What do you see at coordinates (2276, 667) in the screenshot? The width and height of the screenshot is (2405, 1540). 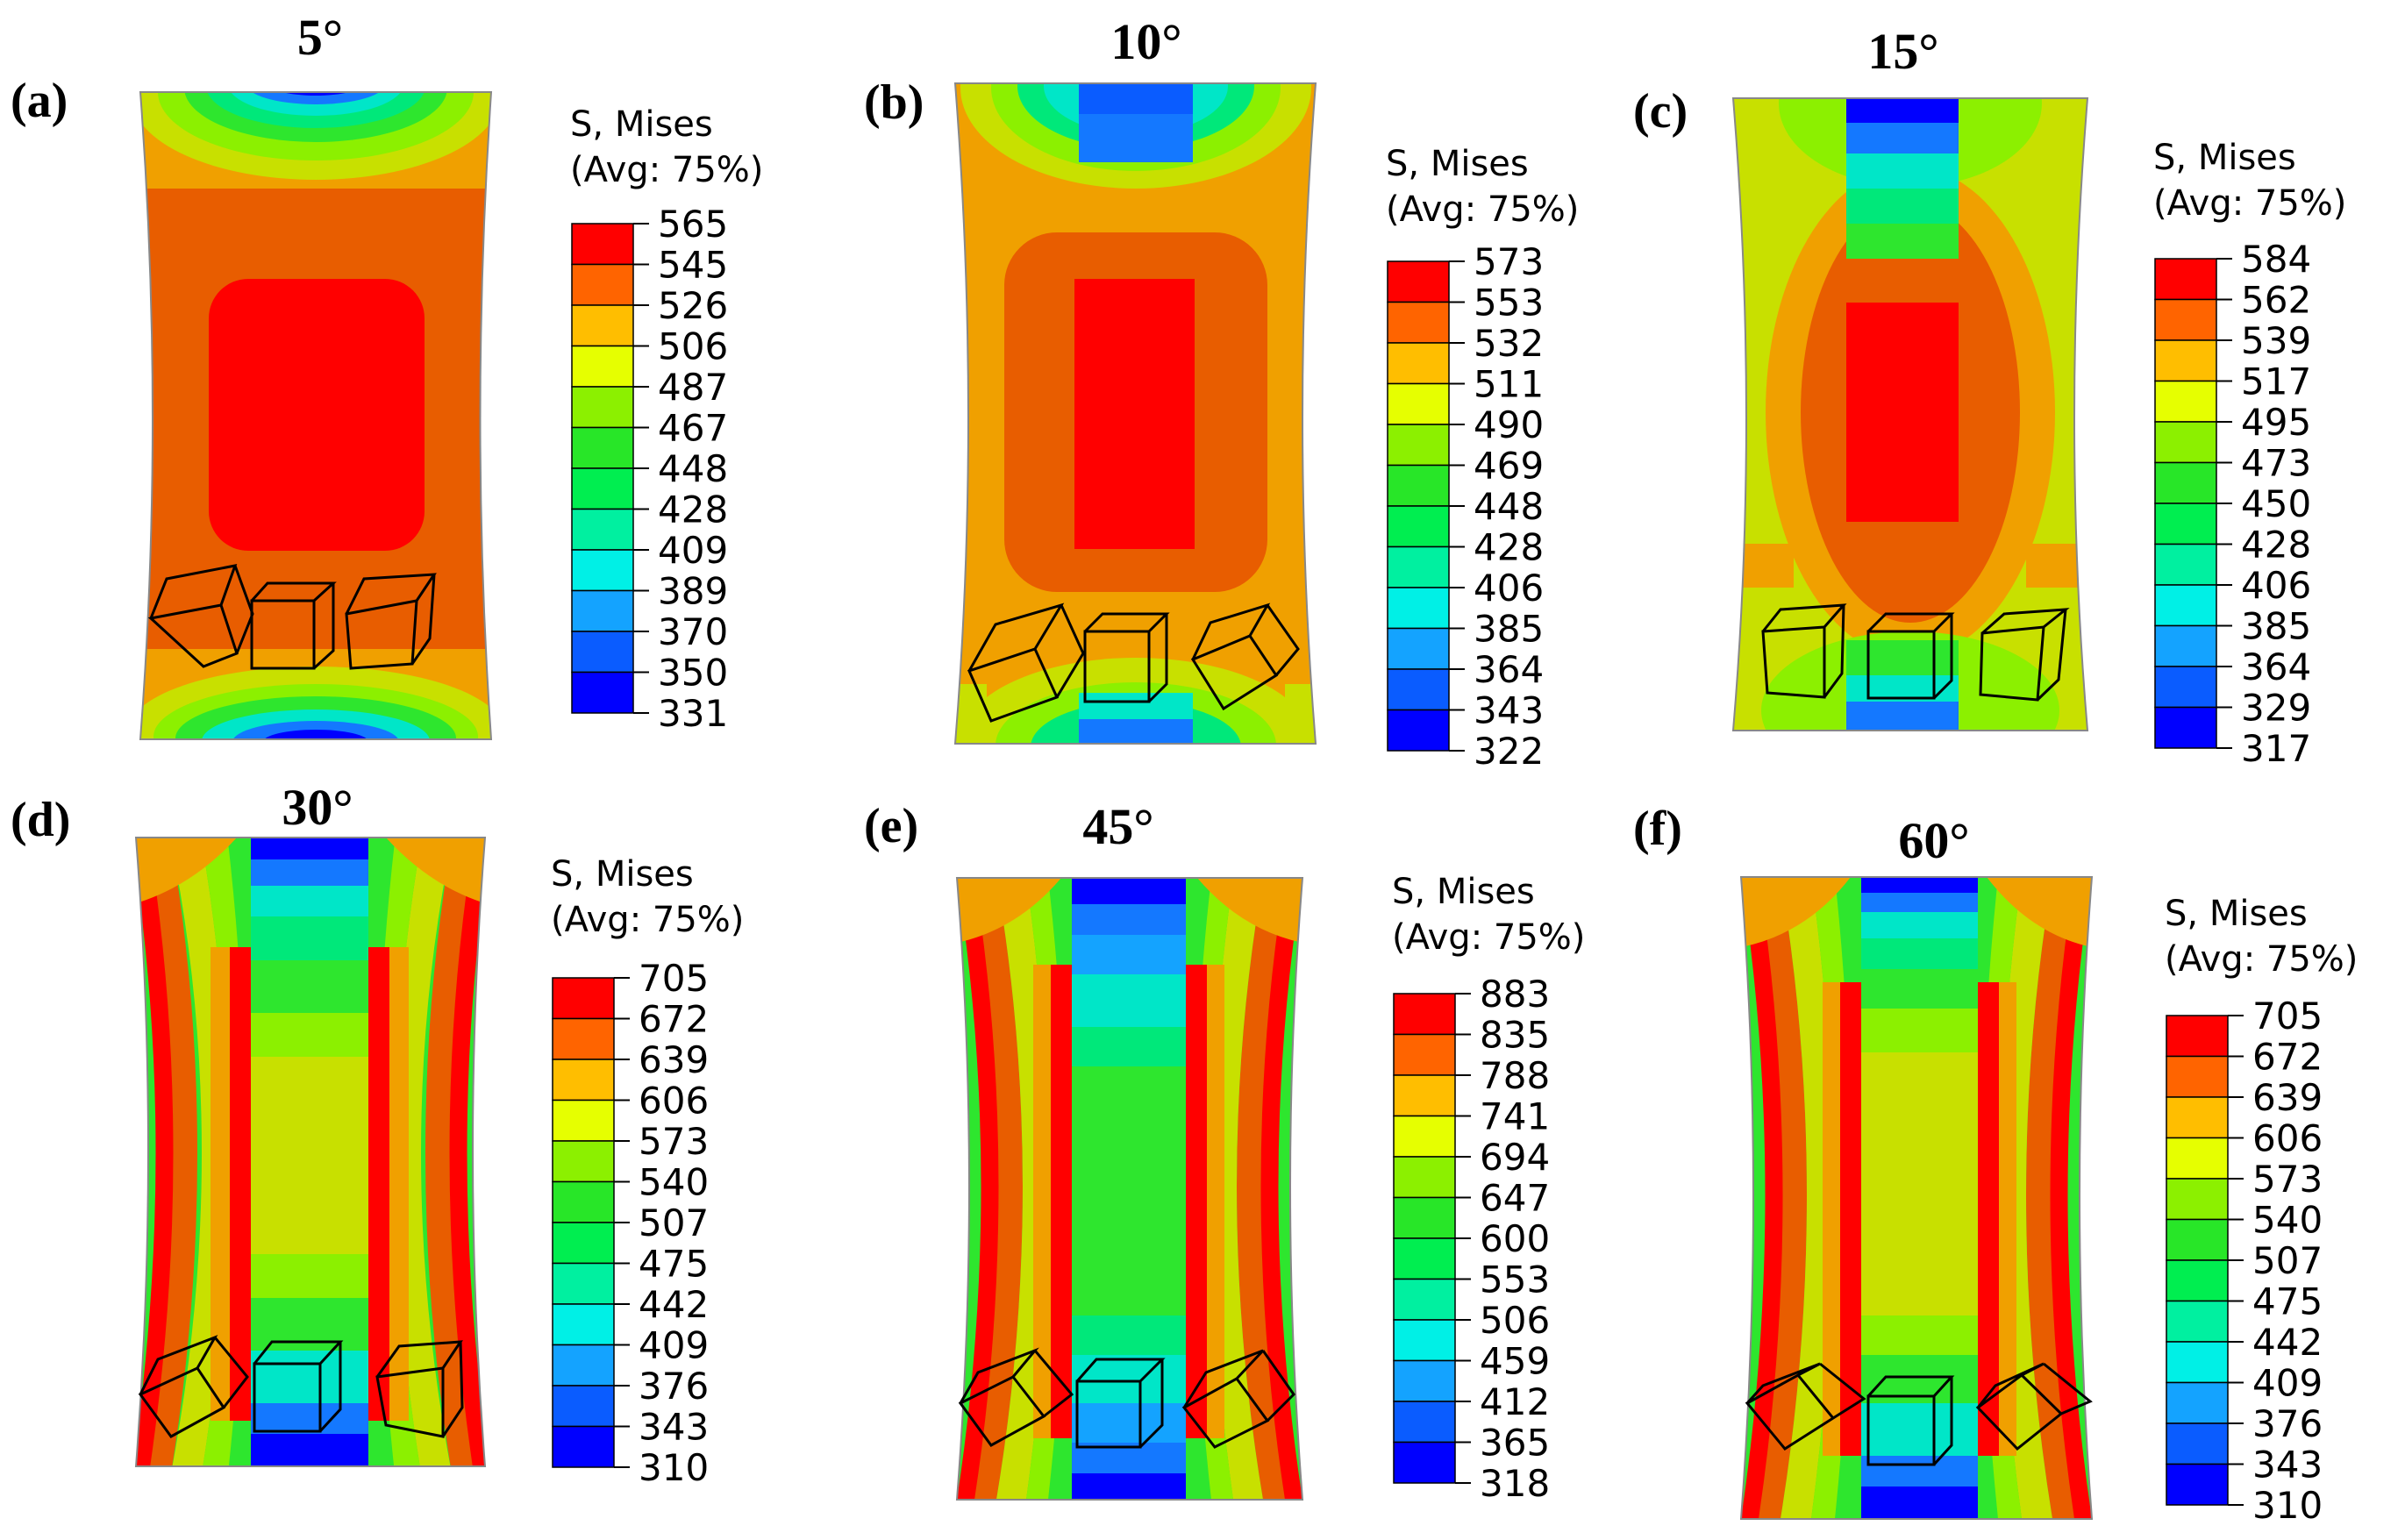 I see `legend-tick-label: 364` at bounding box center [2276, 667].